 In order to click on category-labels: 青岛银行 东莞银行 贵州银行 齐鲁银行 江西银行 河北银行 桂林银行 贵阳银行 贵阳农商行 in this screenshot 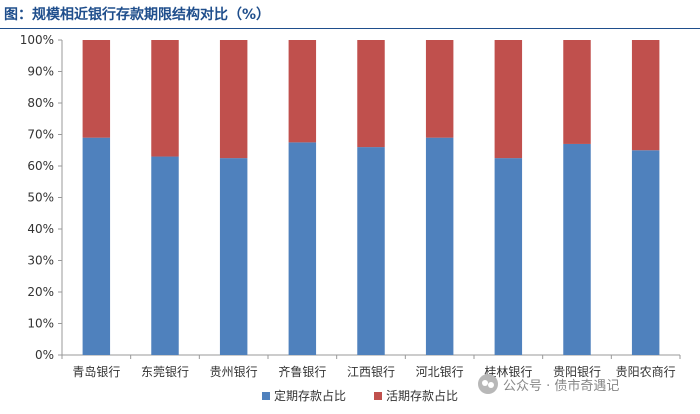, I will do `click(373, 371)`.